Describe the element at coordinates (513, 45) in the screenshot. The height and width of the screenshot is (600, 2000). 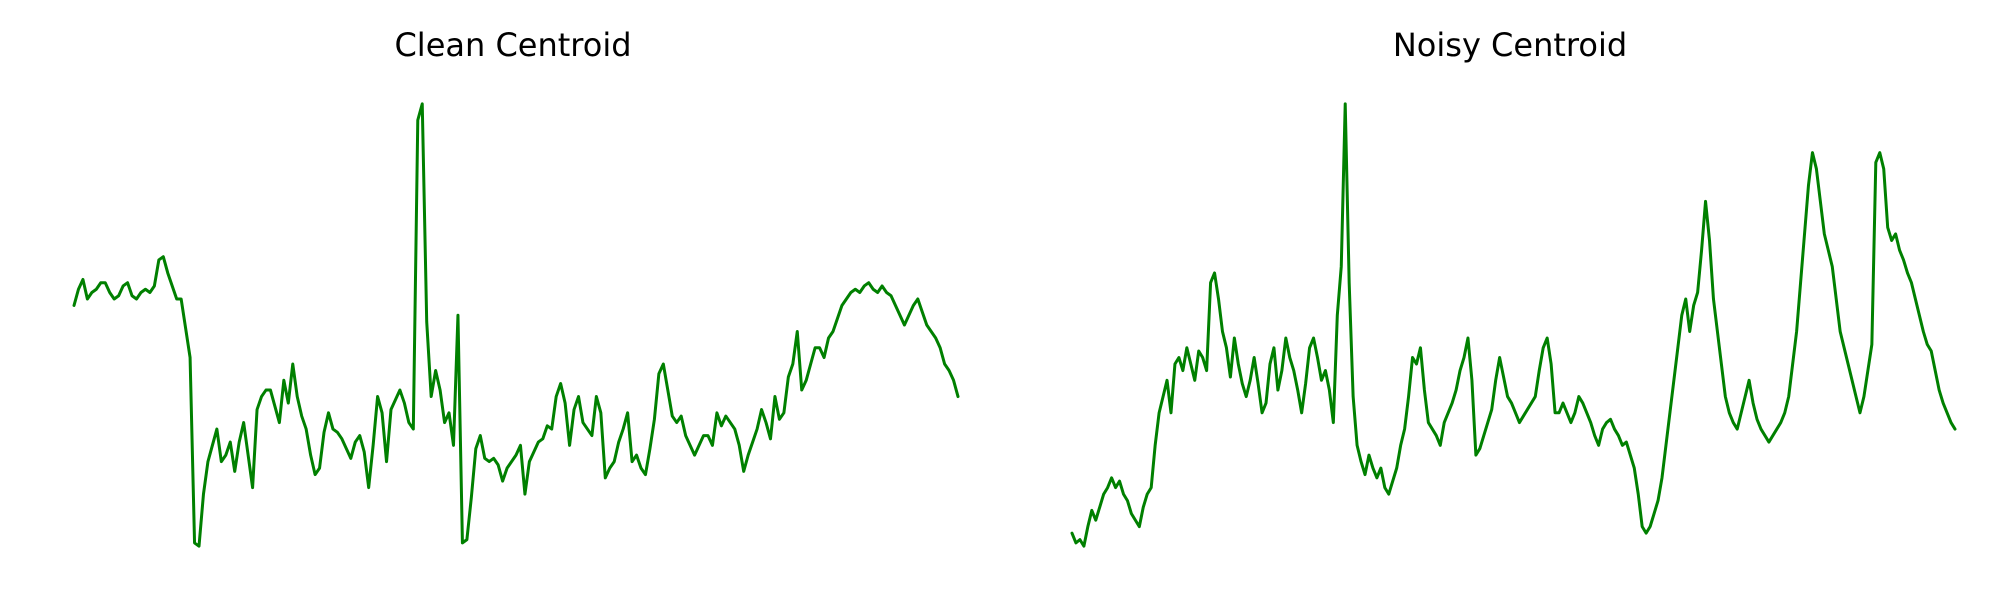
I see `chart-title-clean: Clean Centroid` at that location.